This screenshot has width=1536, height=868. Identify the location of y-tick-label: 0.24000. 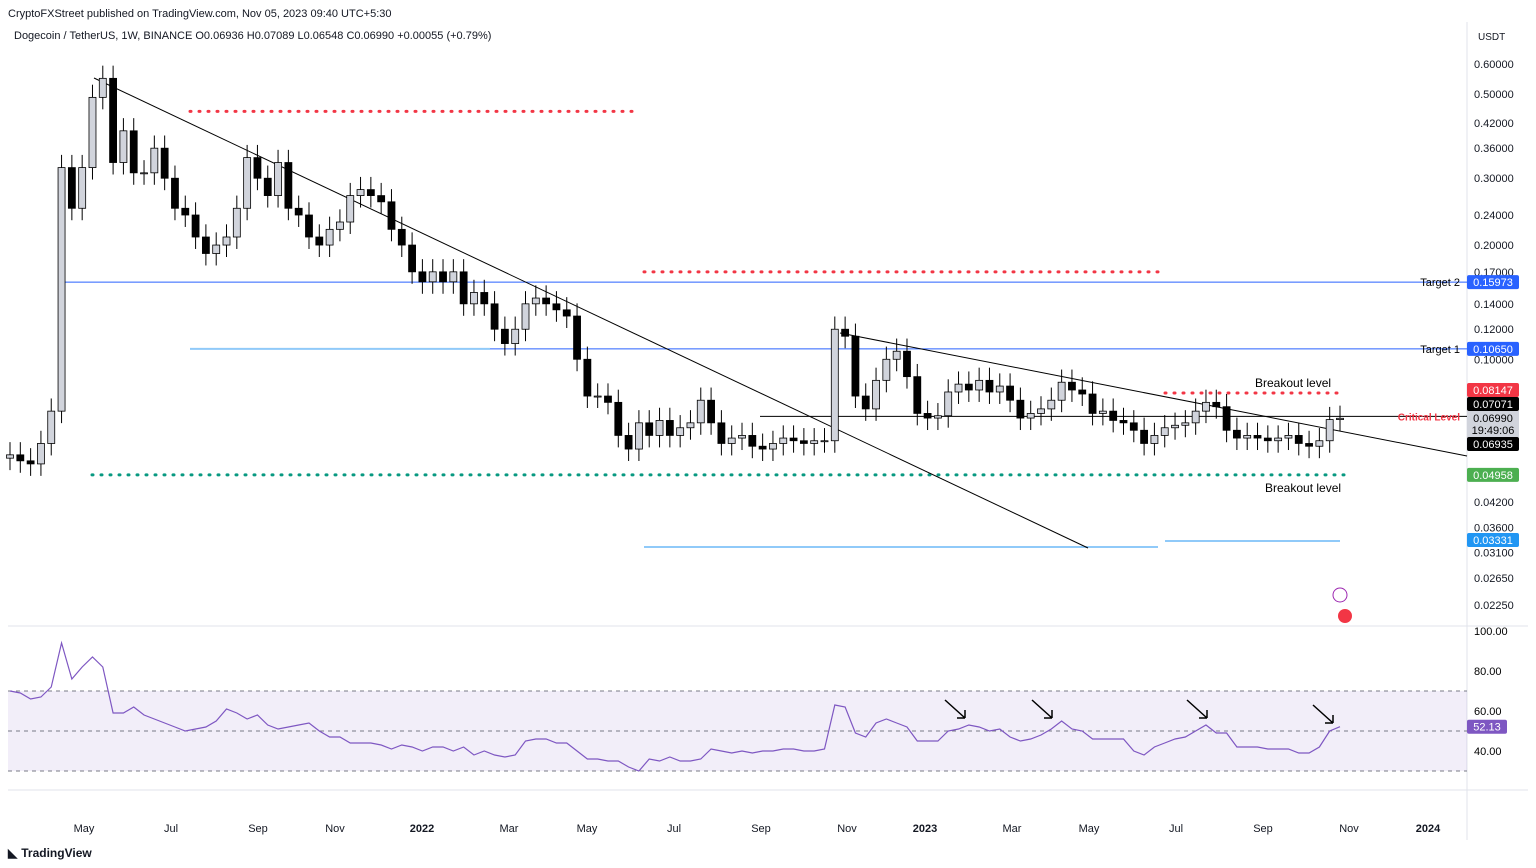
(1494, 216).